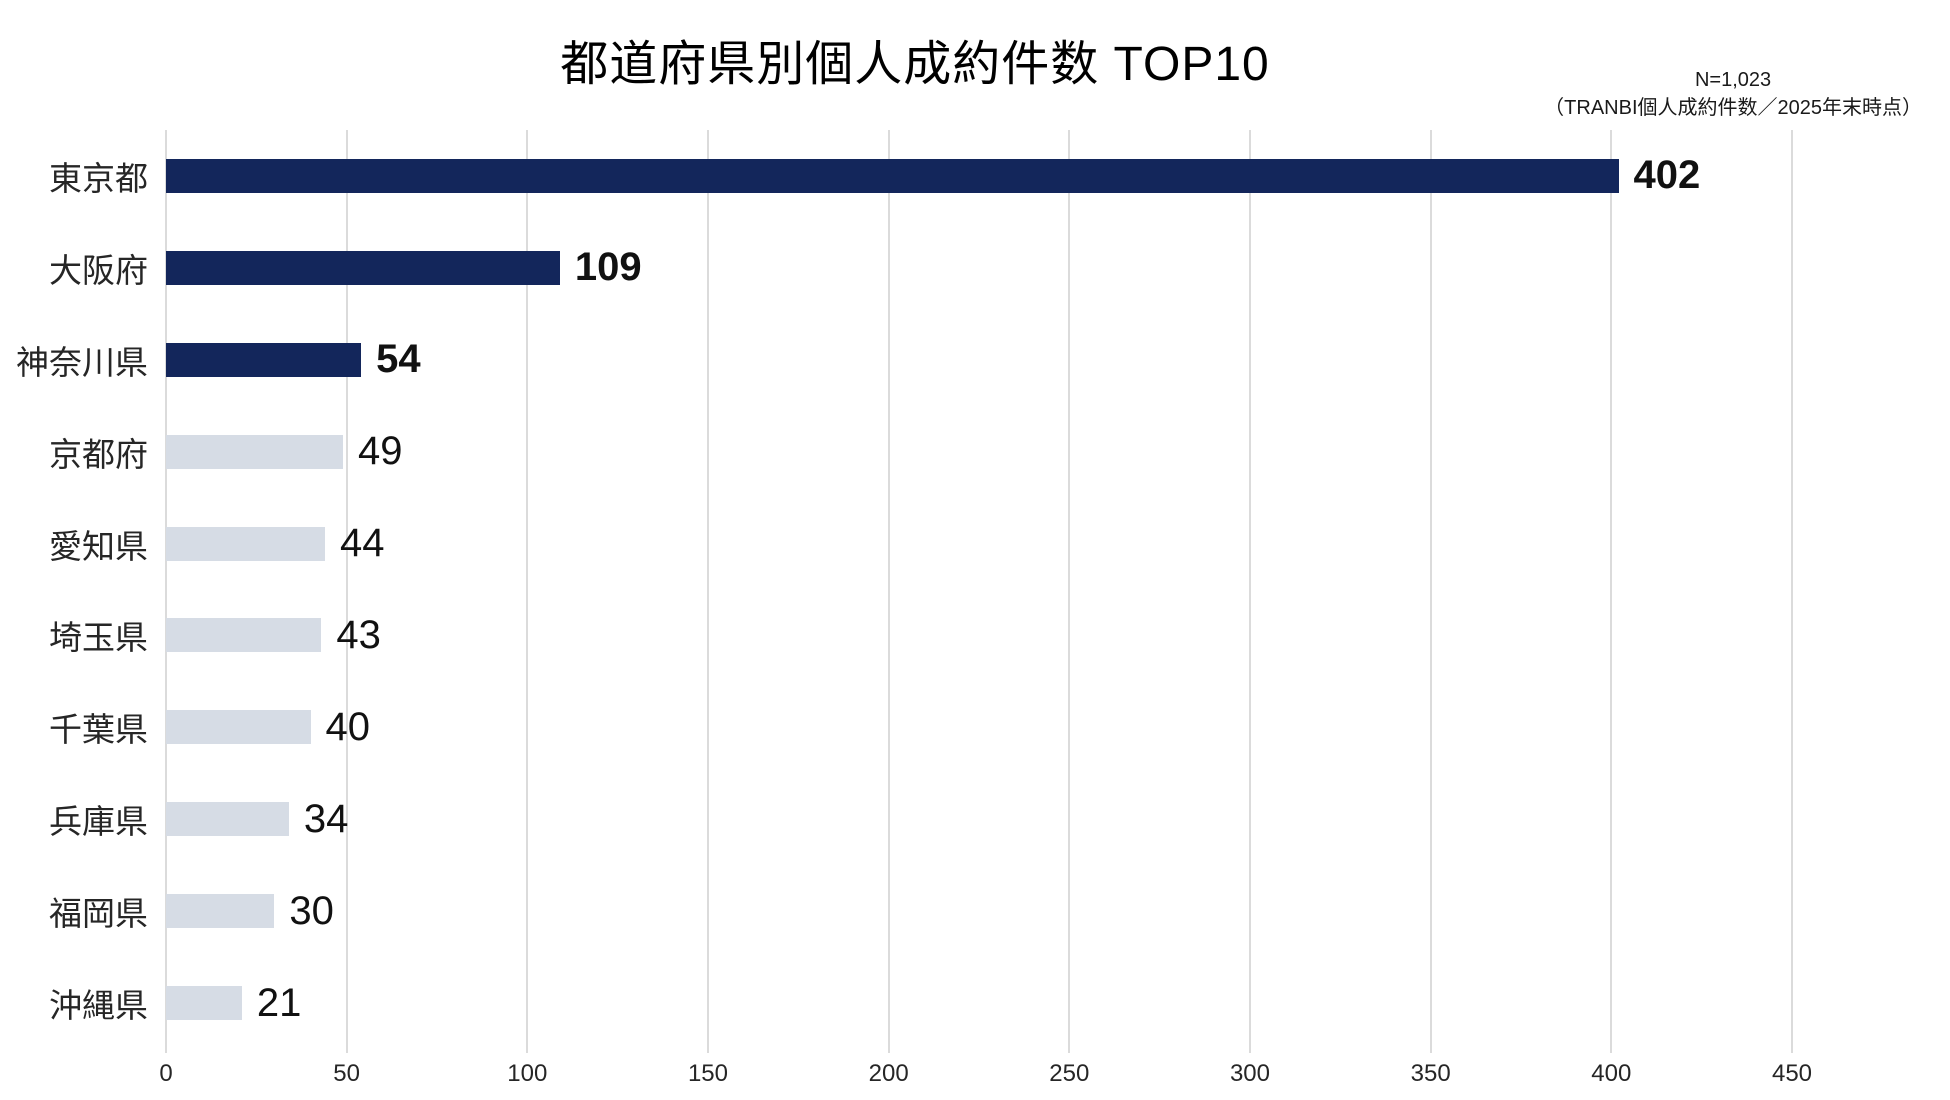 The width and height of the screenshot is (1950, 1100). Describe the element at coordinates (348, 726) in the screenshot. I see `value-label: 40` at that location.